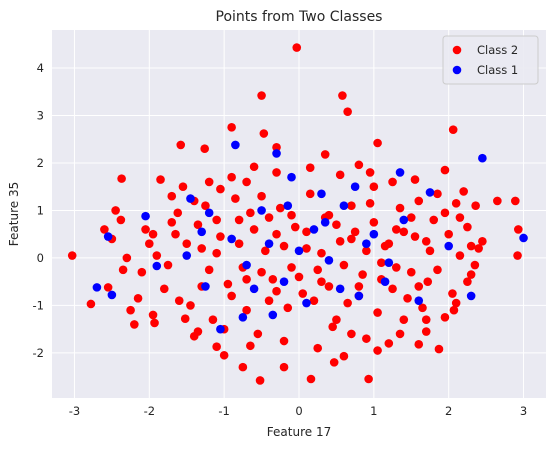  Describe the element at coordinates (497, 70) in the screenshot. I see `legend-label: Class 1` at that location.